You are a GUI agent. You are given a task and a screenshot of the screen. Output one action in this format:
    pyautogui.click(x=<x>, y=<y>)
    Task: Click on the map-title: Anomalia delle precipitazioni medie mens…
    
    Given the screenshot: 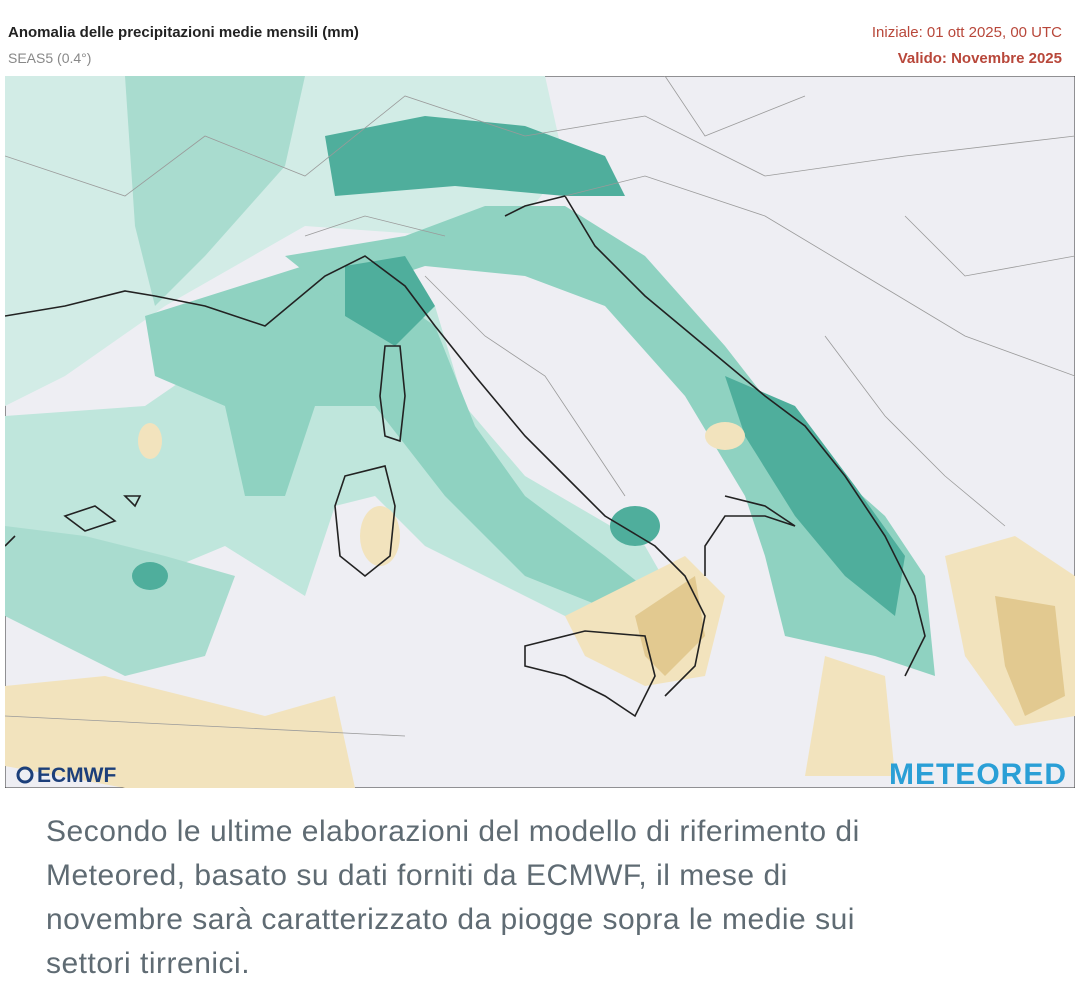 What is the action you would take?
    pyautogui.click(x=183, y=32)
    